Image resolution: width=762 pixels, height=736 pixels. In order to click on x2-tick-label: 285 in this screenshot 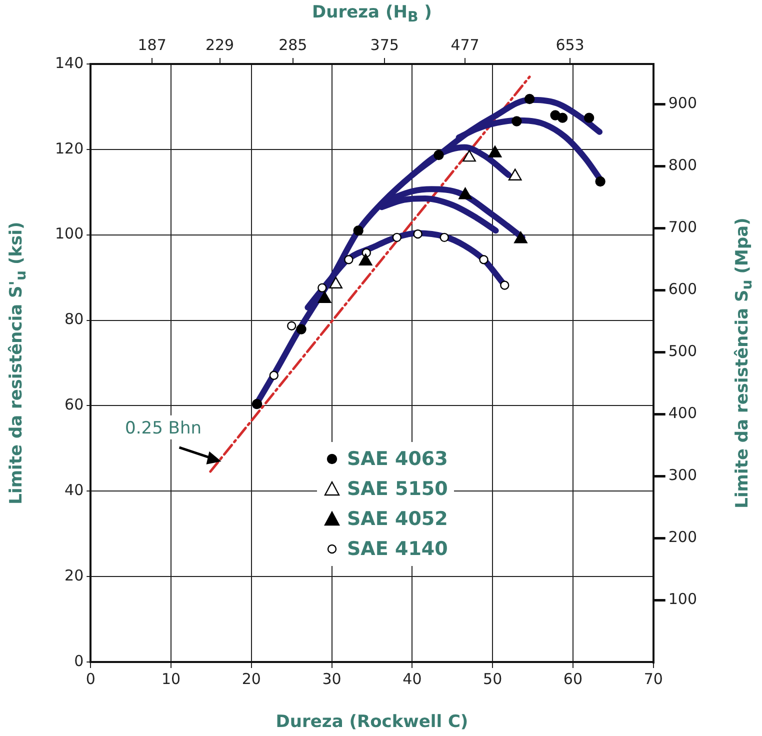, I will do `click(293, 45)`.